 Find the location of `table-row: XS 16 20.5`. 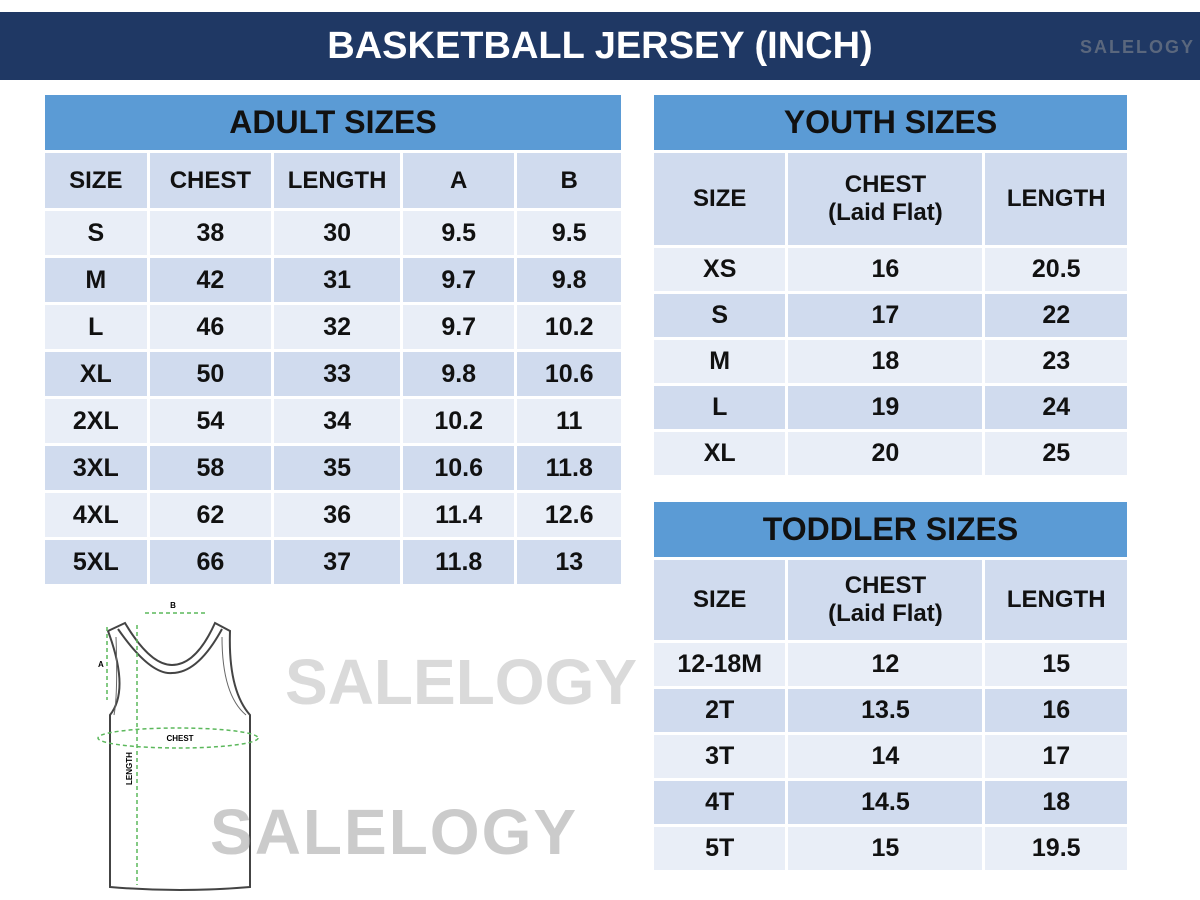

table-row: XS 16 20.5 is located at coordinates (890, 269).